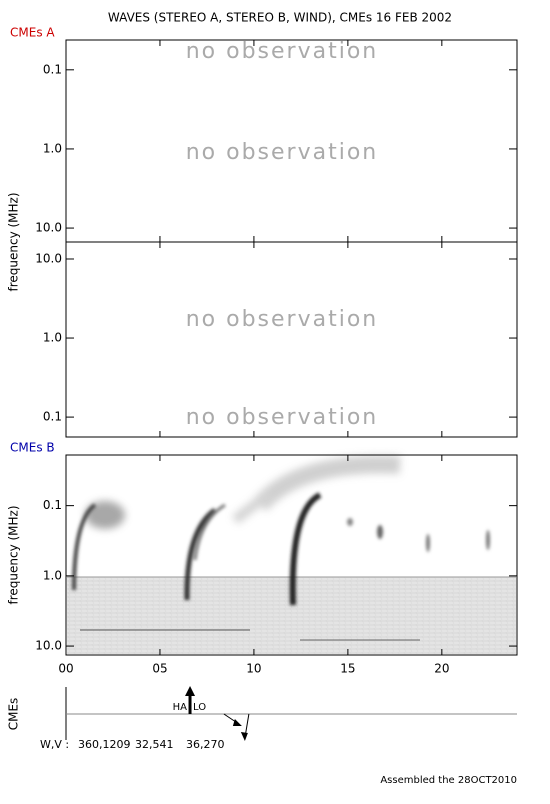 The width and height of the screenshot is (550, 804). Describe the element at coordinates (347, 669) in the screenshot. I see `x-tick-label: 15` at that location.